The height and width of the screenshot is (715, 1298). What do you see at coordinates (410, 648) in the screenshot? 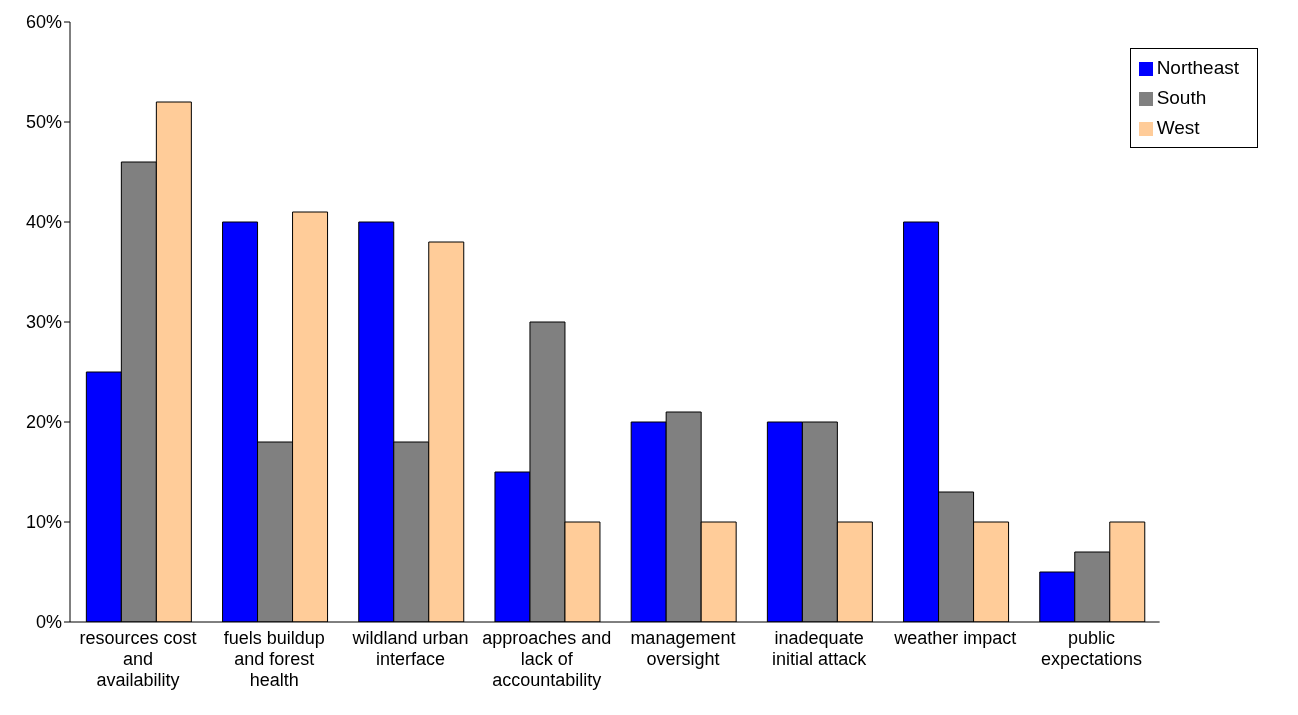
I see `x-tick-label: wildland urban interface` at bounding box center [410, 648].